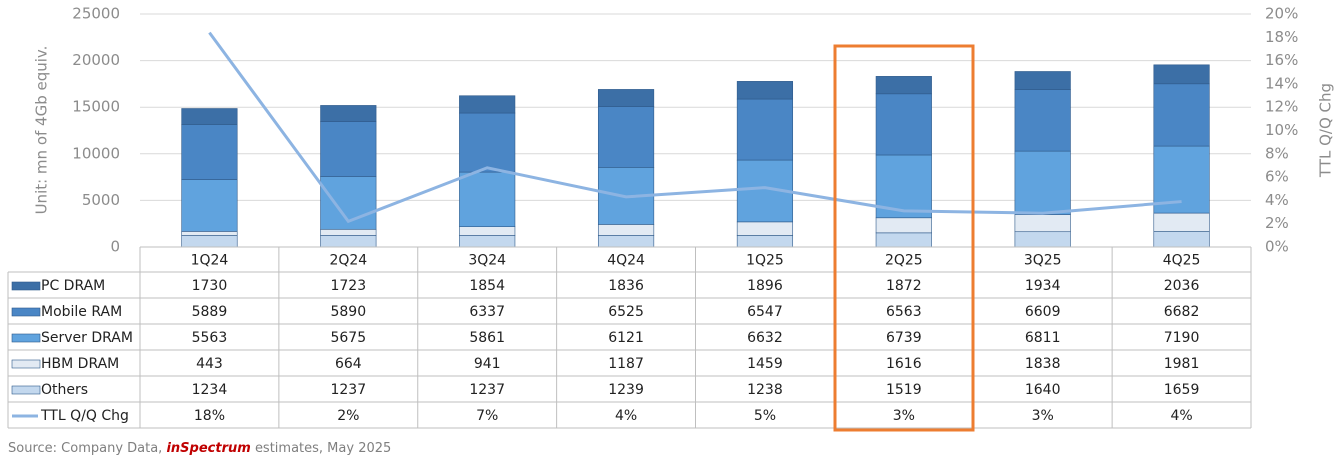 The image size is (1343, 457). I want to click on legend-label: Others, so click(64, 390).